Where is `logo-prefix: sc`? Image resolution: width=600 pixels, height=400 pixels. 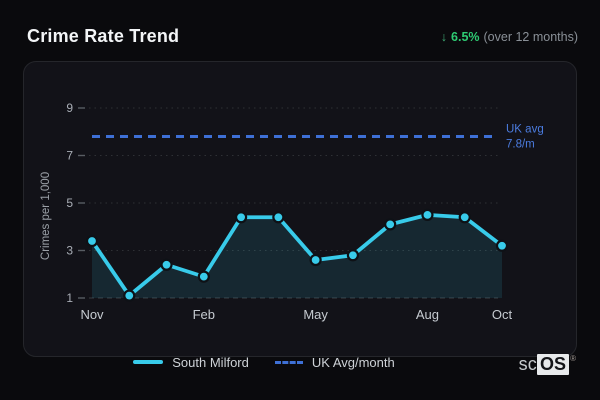 logo-prefix: sc is located at coordinates (527, 364).